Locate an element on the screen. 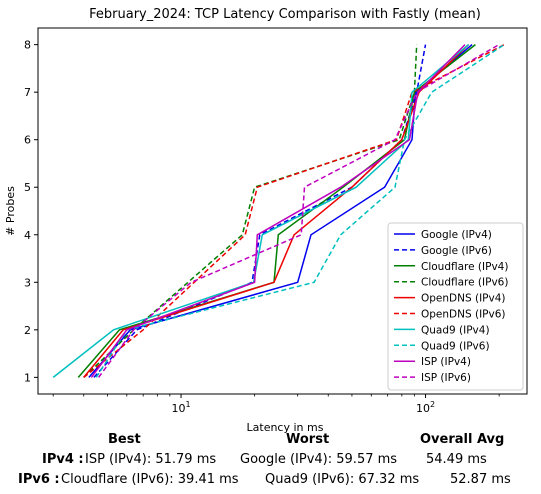 Image resolution: width=541 pixels, height=494 pixels. legend-label: ISP (IPv6) is located at coordinates (446, 378).